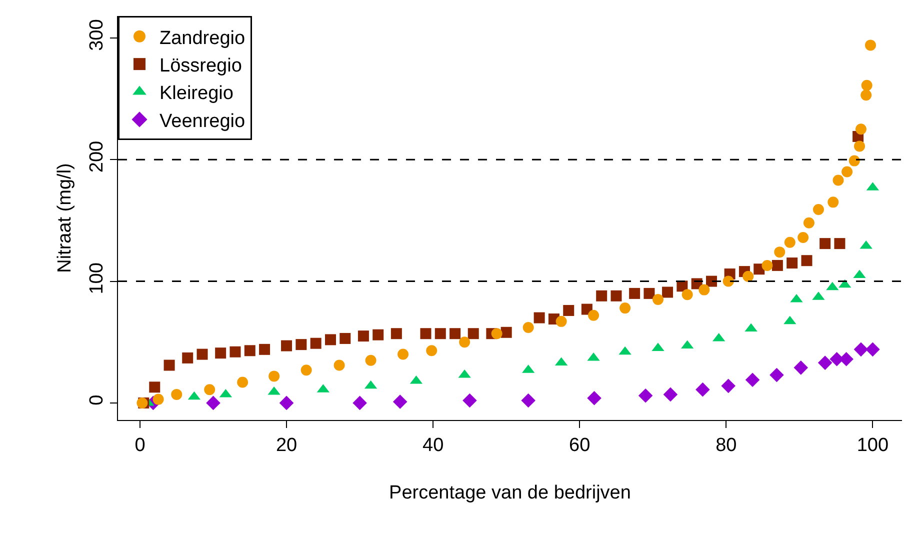 This screenshot has height=544, width=911. I want to click on x-axis-title: Percentage van de bedrijven, so click(510, 493).